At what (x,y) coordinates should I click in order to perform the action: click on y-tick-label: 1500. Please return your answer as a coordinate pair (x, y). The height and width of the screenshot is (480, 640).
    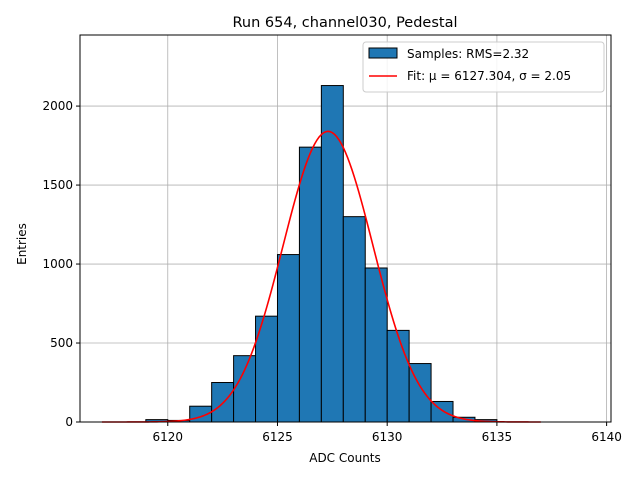
    Looking at the image, I should click on (57, 185).